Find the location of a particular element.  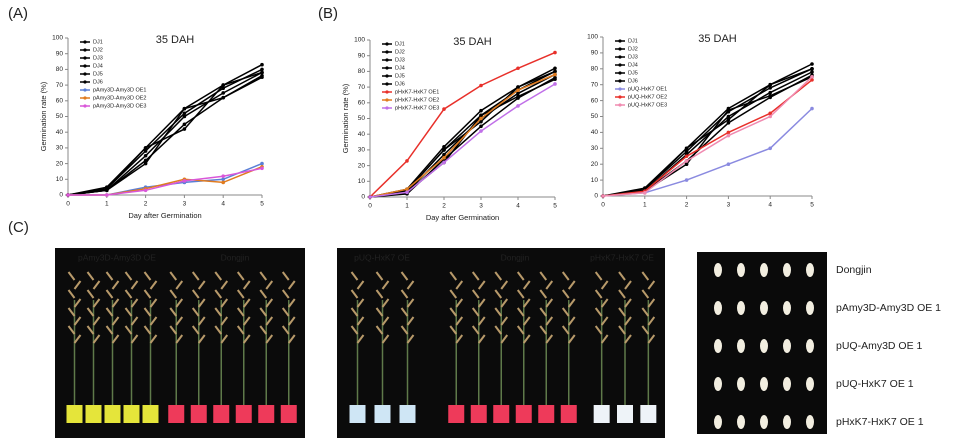

legend-label: DJ5 is located at coordinates (98, 74).